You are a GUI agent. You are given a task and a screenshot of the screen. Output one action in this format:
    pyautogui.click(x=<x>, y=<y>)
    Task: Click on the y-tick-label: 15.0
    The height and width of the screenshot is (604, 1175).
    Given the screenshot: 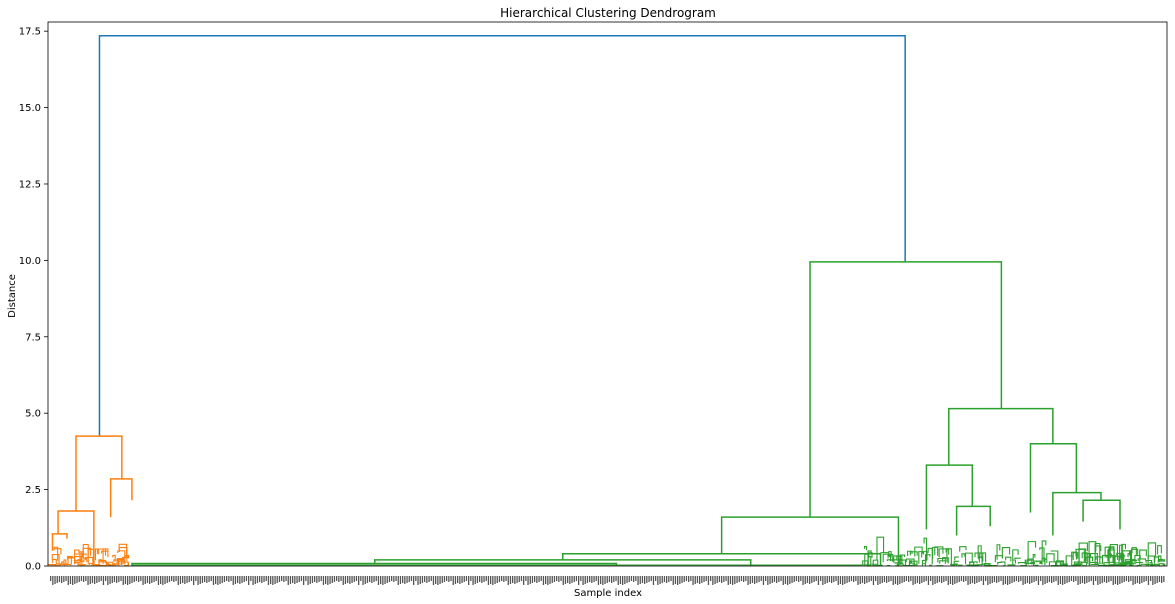 What is the action you would take?
    pyautogui.click(x=30, y=108)
    